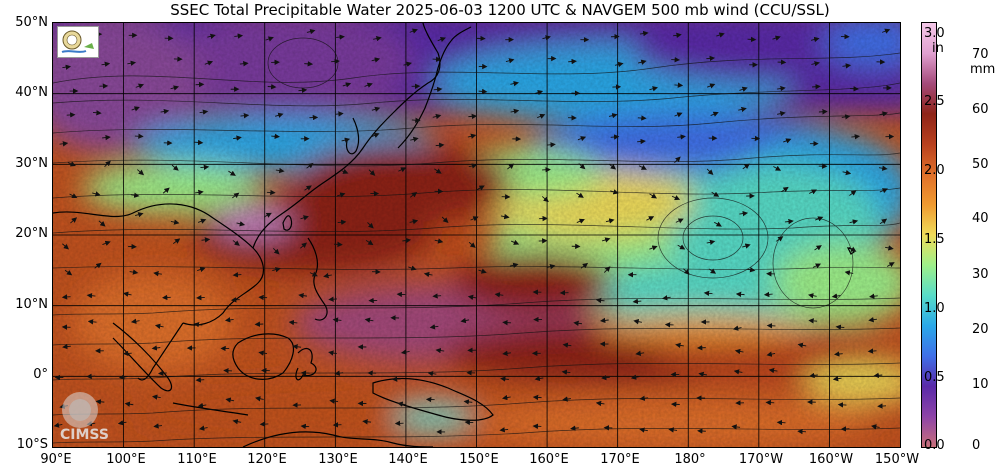 This screenshot has width=1000, height=470. Describe the element at coordinates (934, 239) in the screenshot. I see `colorbar-in-tick: 1.5` at that location.